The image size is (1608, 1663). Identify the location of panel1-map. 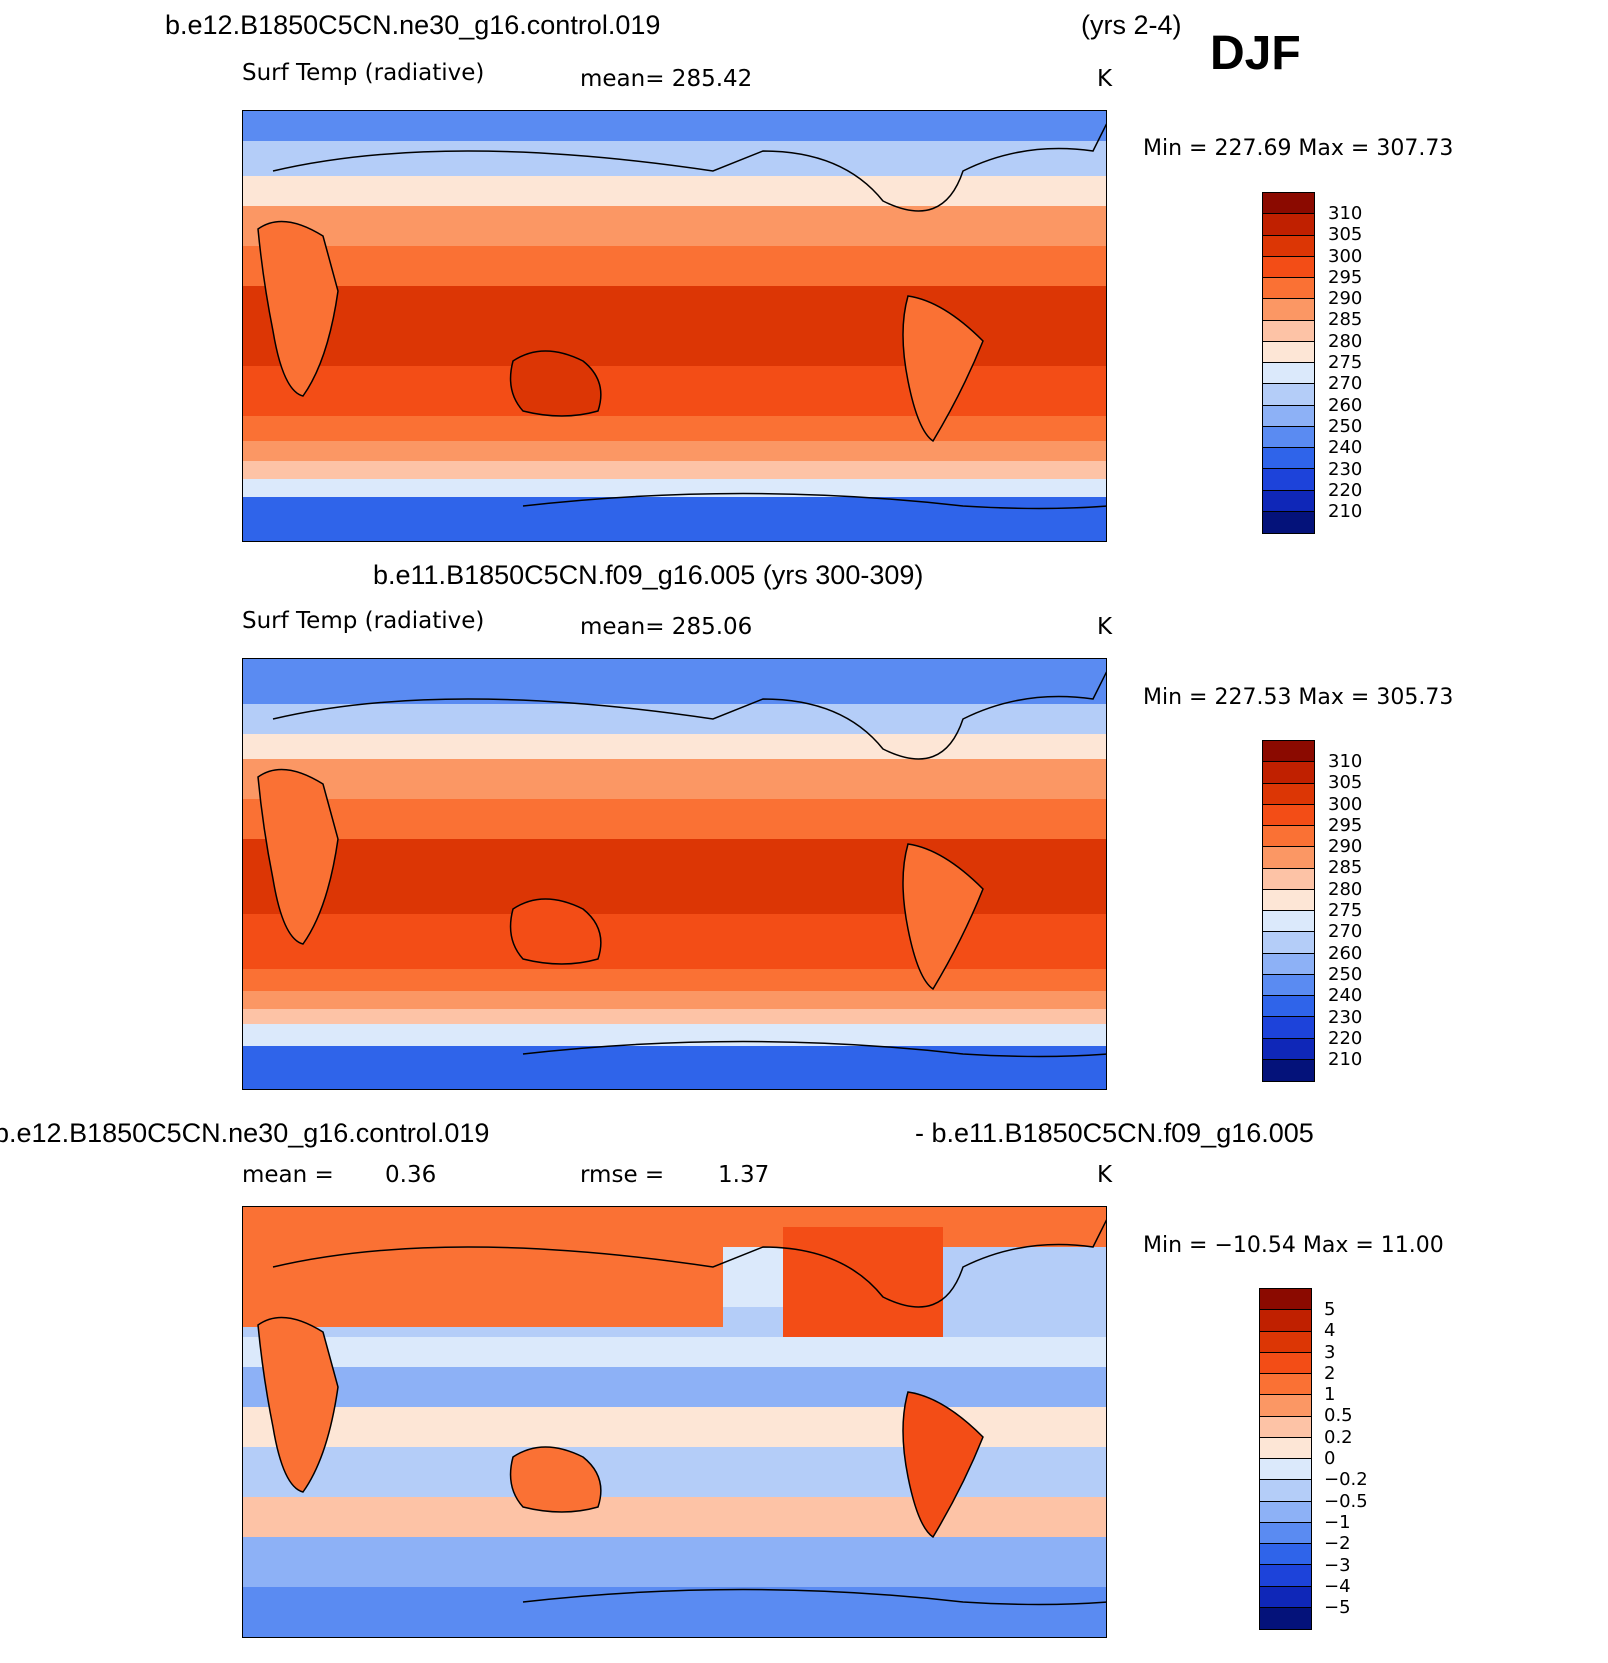
(674, 326).